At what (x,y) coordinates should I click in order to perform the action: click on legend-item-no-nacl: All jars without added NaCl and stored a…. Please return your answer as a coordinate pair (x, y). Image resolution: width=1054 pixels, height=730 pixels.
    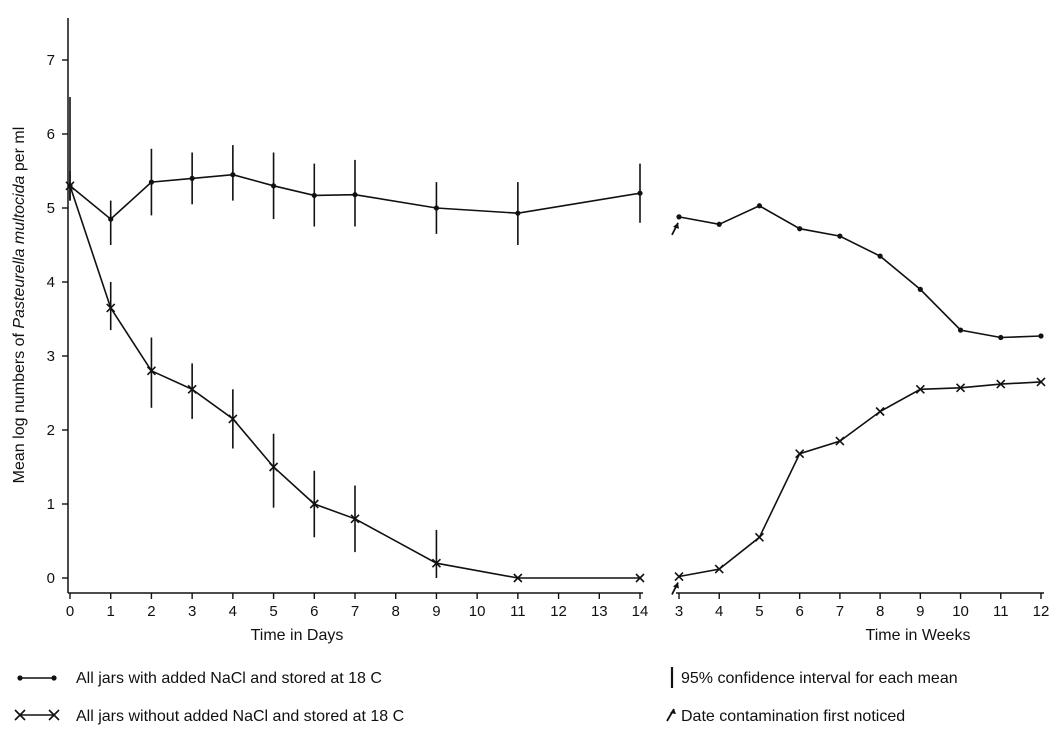
    Looking at the image, I should click on (209, 716).